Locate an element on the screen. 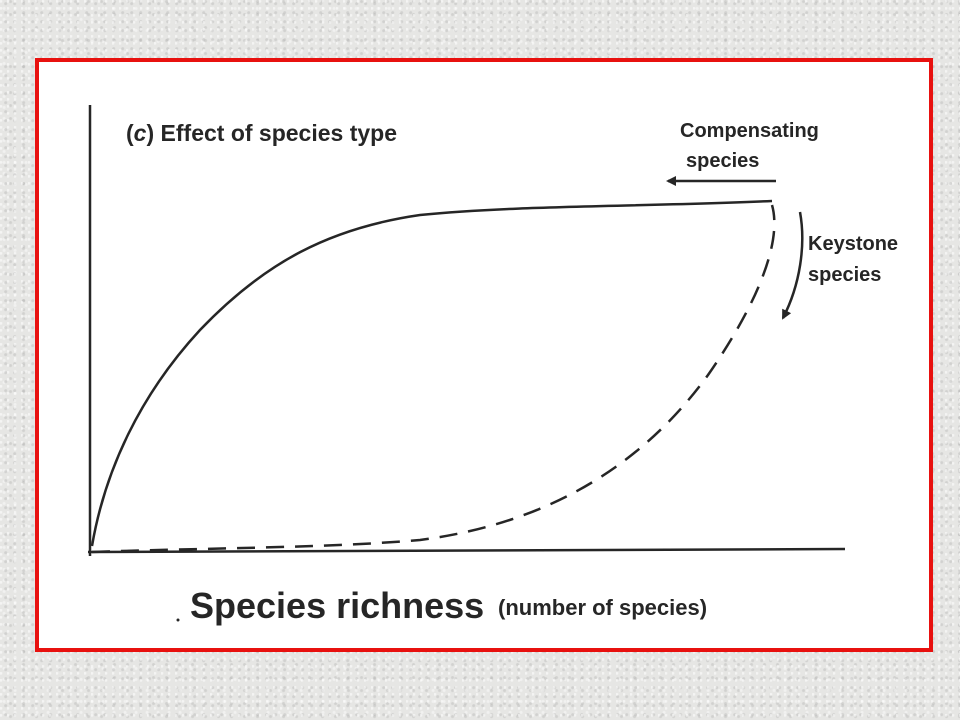  panel-title: (c) Effect of species type is located at coordinates (261, 133).